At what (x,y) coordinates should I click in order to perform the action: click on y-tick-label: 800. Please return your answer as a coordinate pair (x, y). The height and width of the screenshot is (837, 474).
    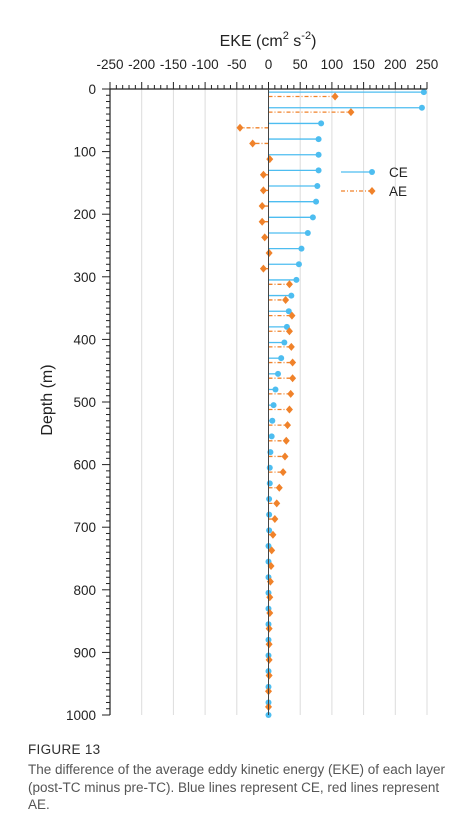
    Looking at the image, I should click on (84, 590).